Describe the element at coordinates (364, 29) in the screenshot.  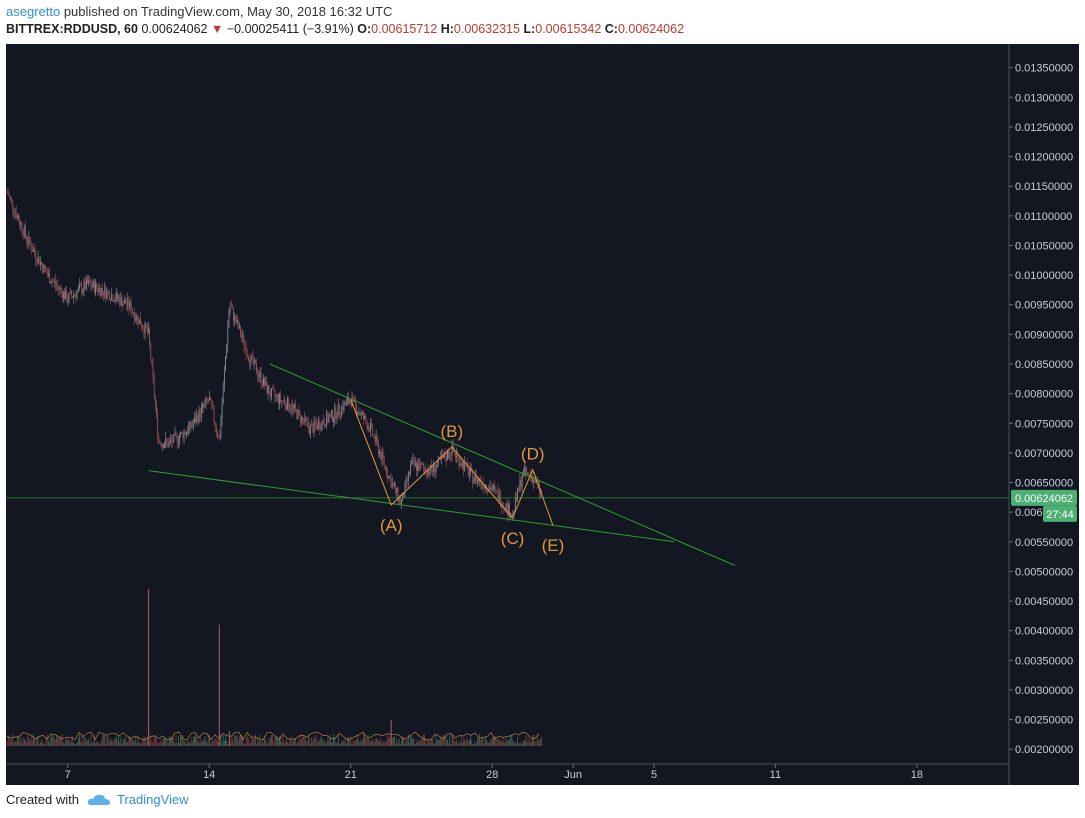
I see `open-label: O:` at that location.